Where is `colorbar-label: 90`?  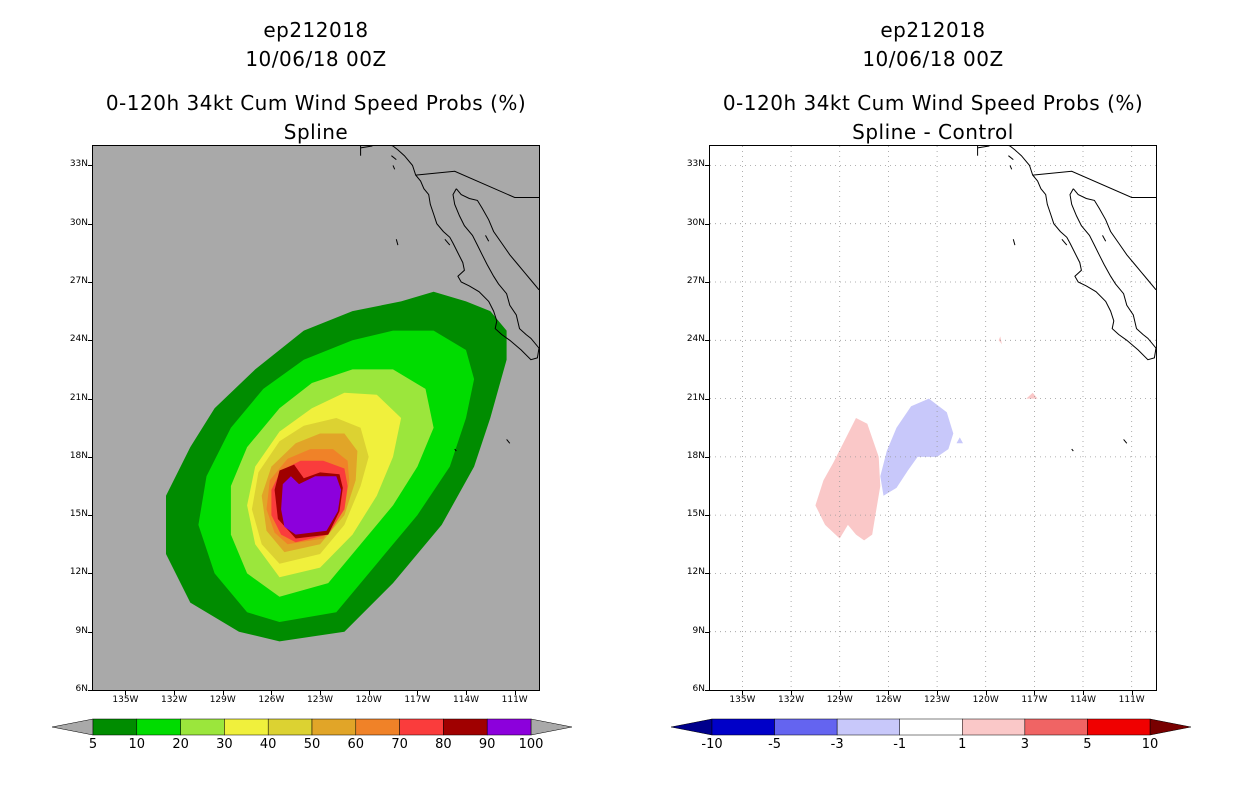 colorbar-label: 90 is located at coordinates (487, 744).